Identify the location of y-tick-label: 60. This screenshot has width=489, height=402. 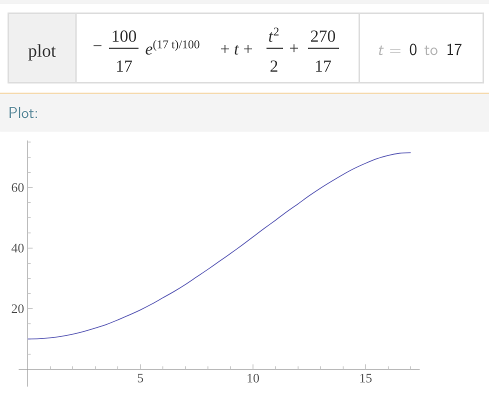
(18, 187).